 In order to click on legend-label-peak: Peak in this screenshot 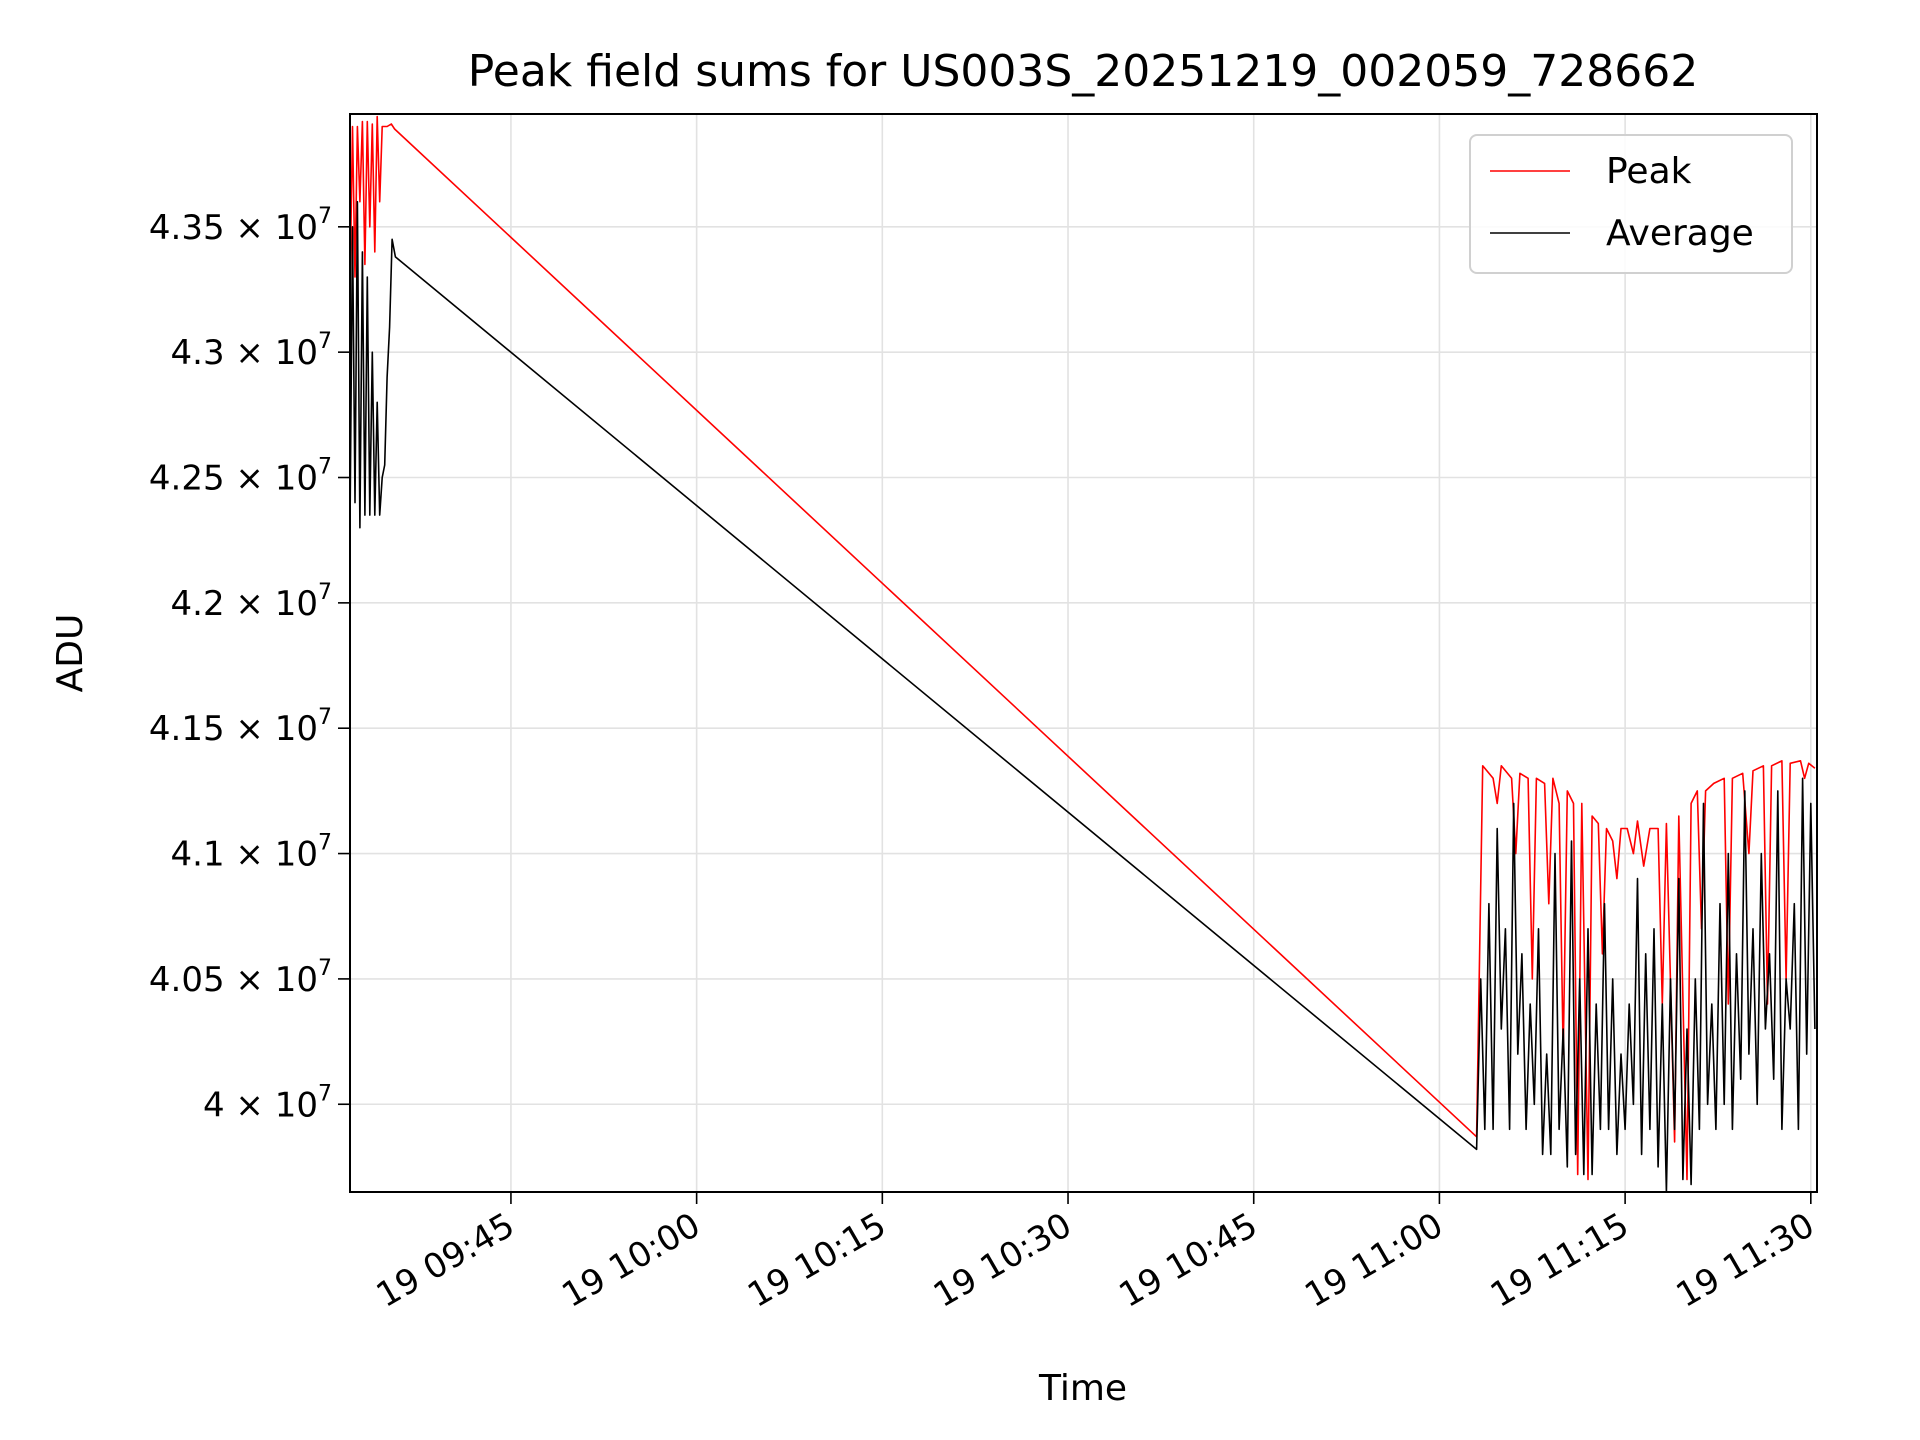, I will do `click(1649, 171)`.